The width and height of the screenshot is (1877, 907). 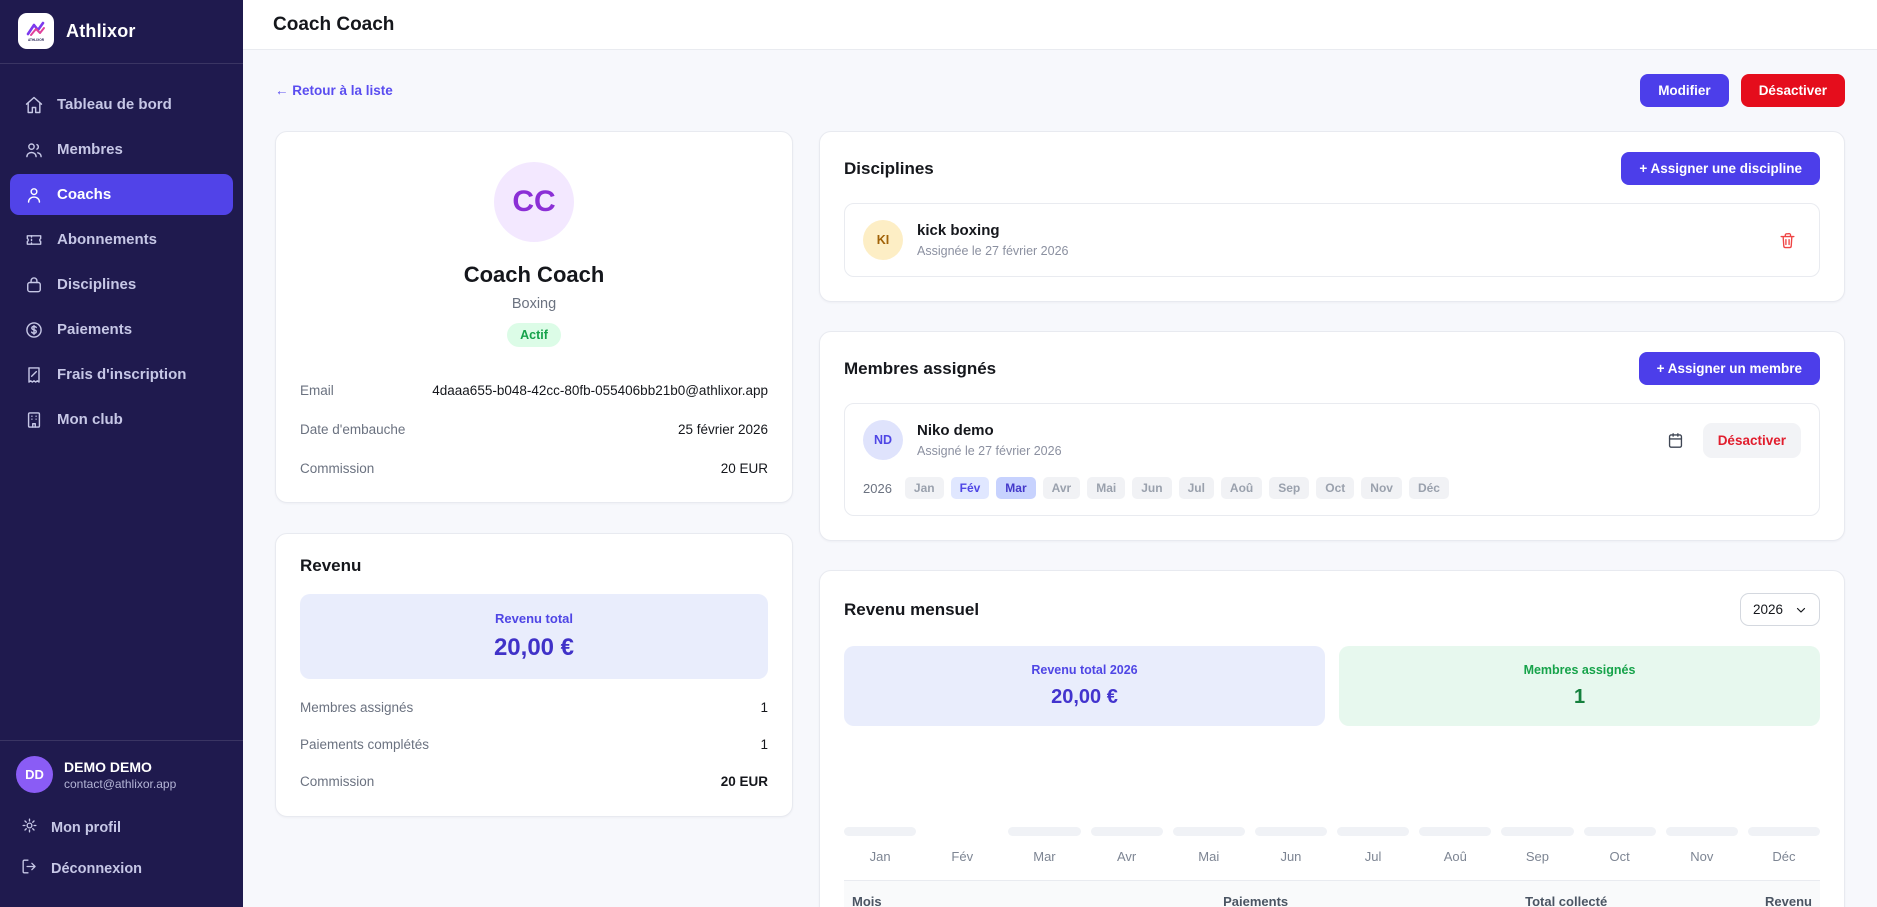 What do you see at coordinates (534, 335) in the screenshot?
I see `status-badge: Actif` at bounding box center [534, 335].